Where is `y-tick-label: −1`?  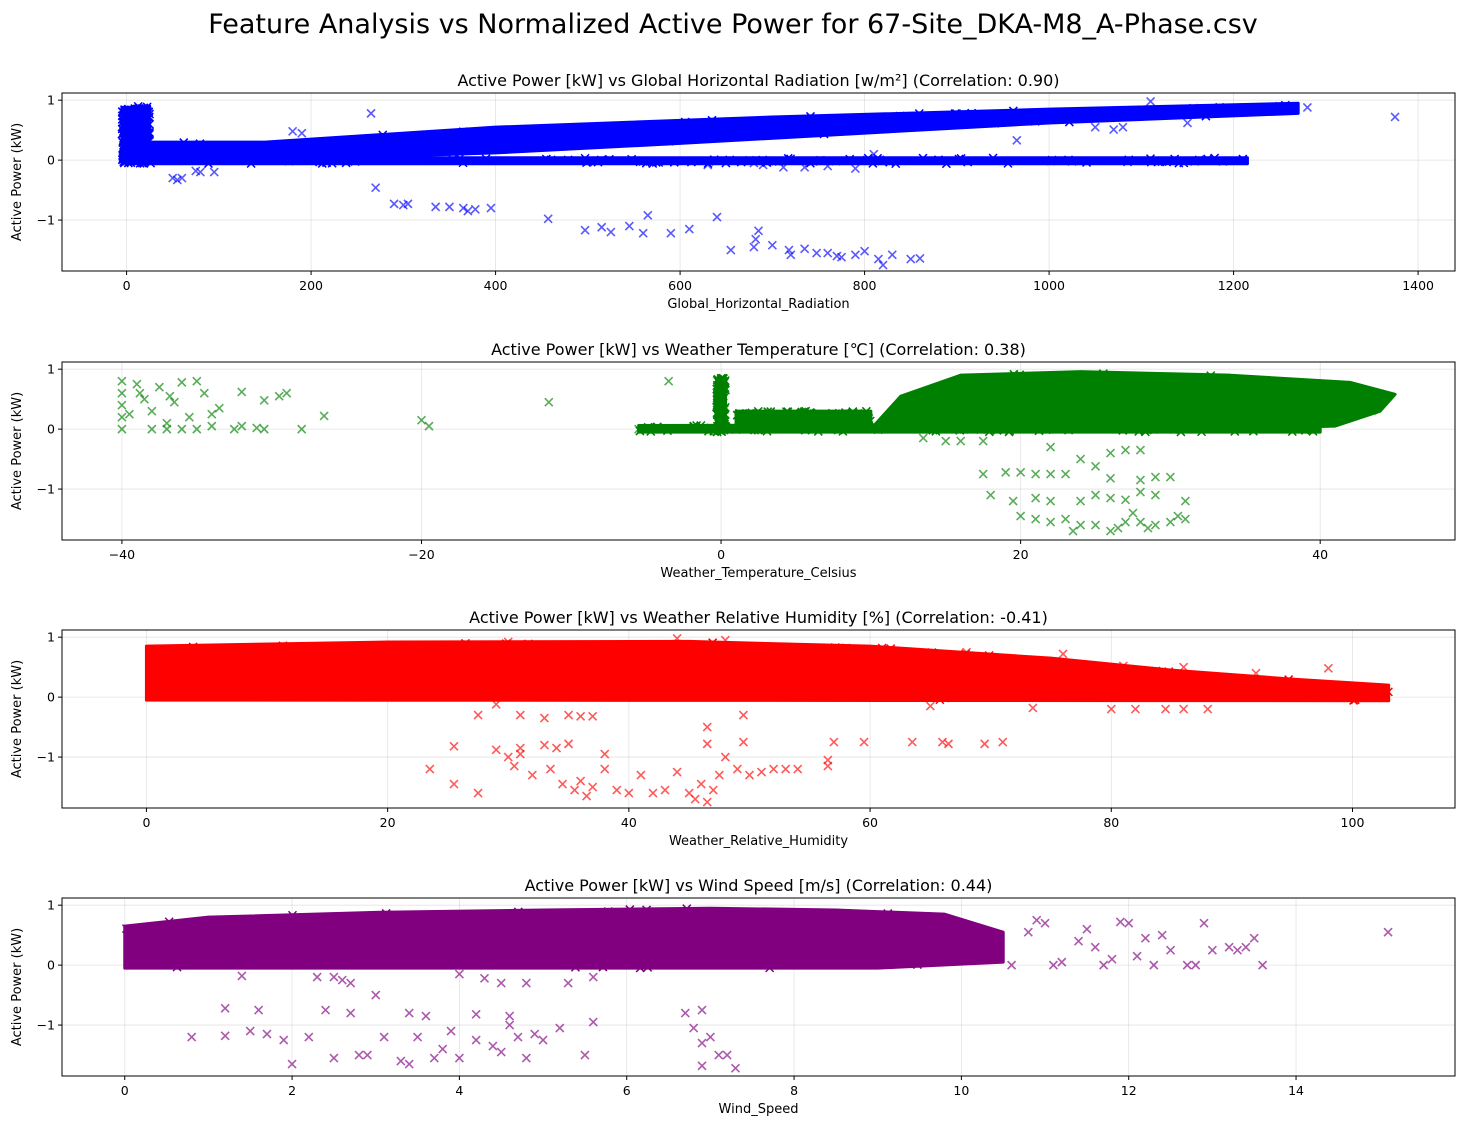
y-tick-label: −1 is located at coordinates (46, 1025).